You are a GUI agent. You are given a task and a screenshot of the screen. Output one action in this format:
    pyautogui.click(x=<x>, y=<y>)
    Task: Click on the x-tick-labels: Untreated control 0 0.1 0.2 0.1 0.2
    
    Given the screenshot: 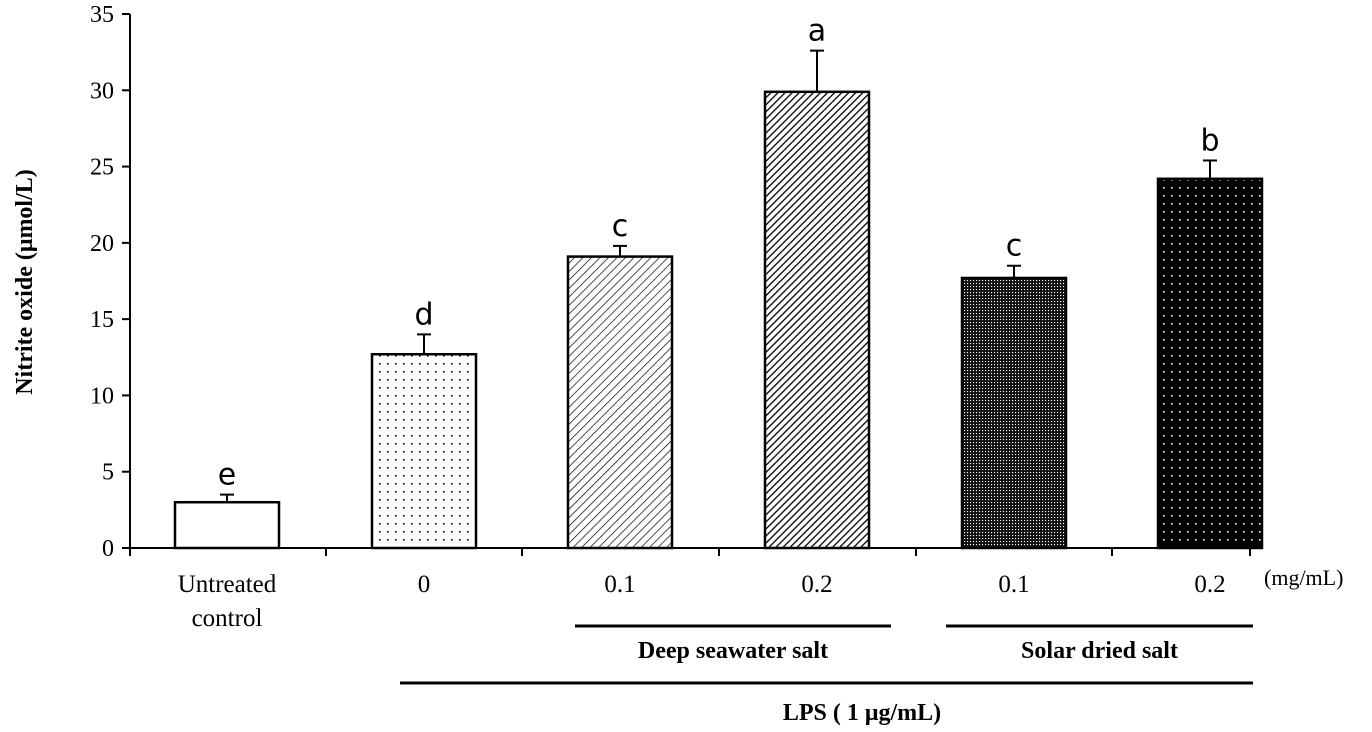 What is the action you would take?
    pyautogui.click(x=702, y=601)
    